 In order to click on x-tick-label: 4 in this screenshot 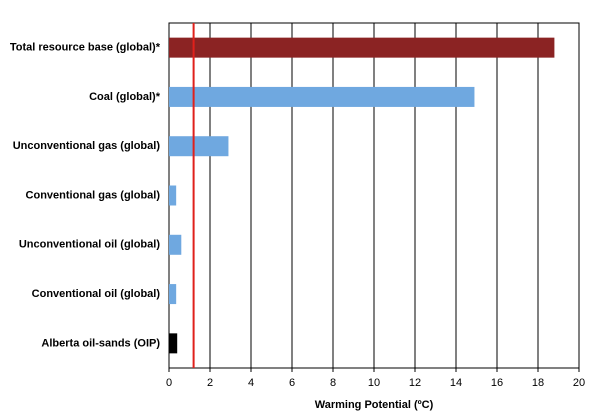, I will do `click(251, 383)`.